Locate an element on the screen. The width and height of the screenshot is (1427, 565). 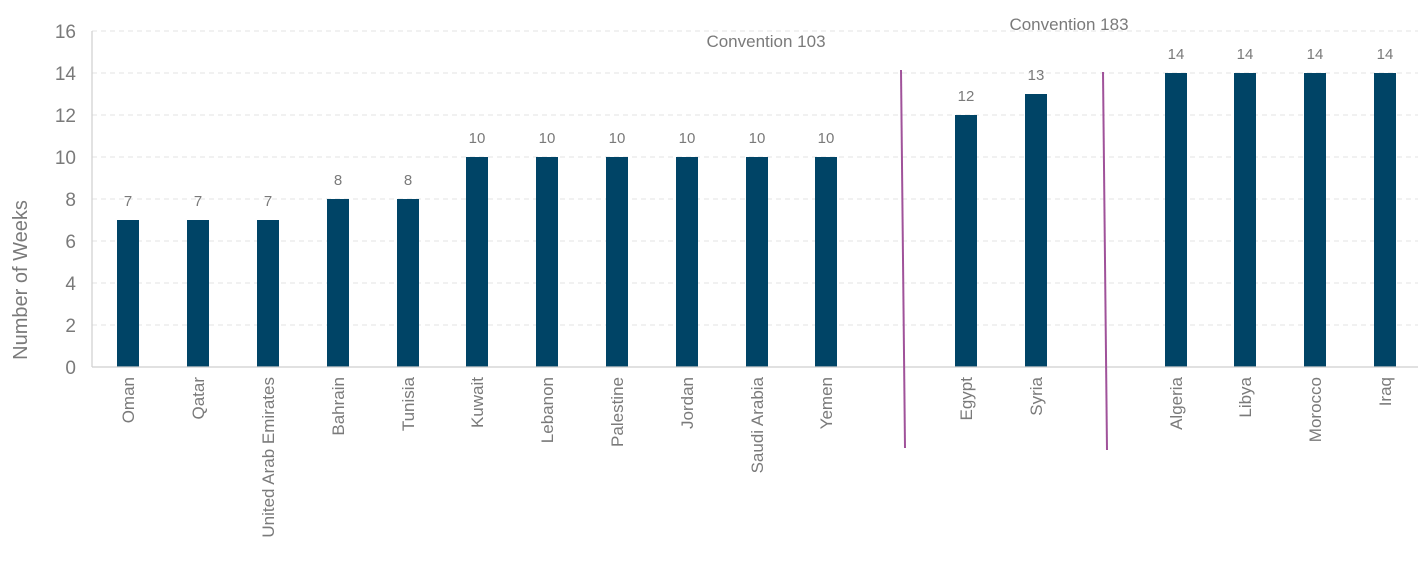
annotation-convention-103: Convention 103 is located at coordinates (765, 41).